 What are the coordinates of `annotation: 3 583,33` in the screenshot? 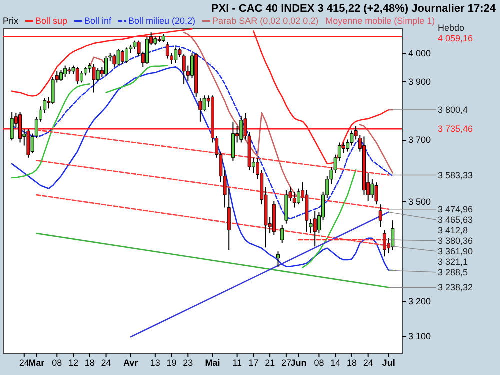 It's located at (456, 175).